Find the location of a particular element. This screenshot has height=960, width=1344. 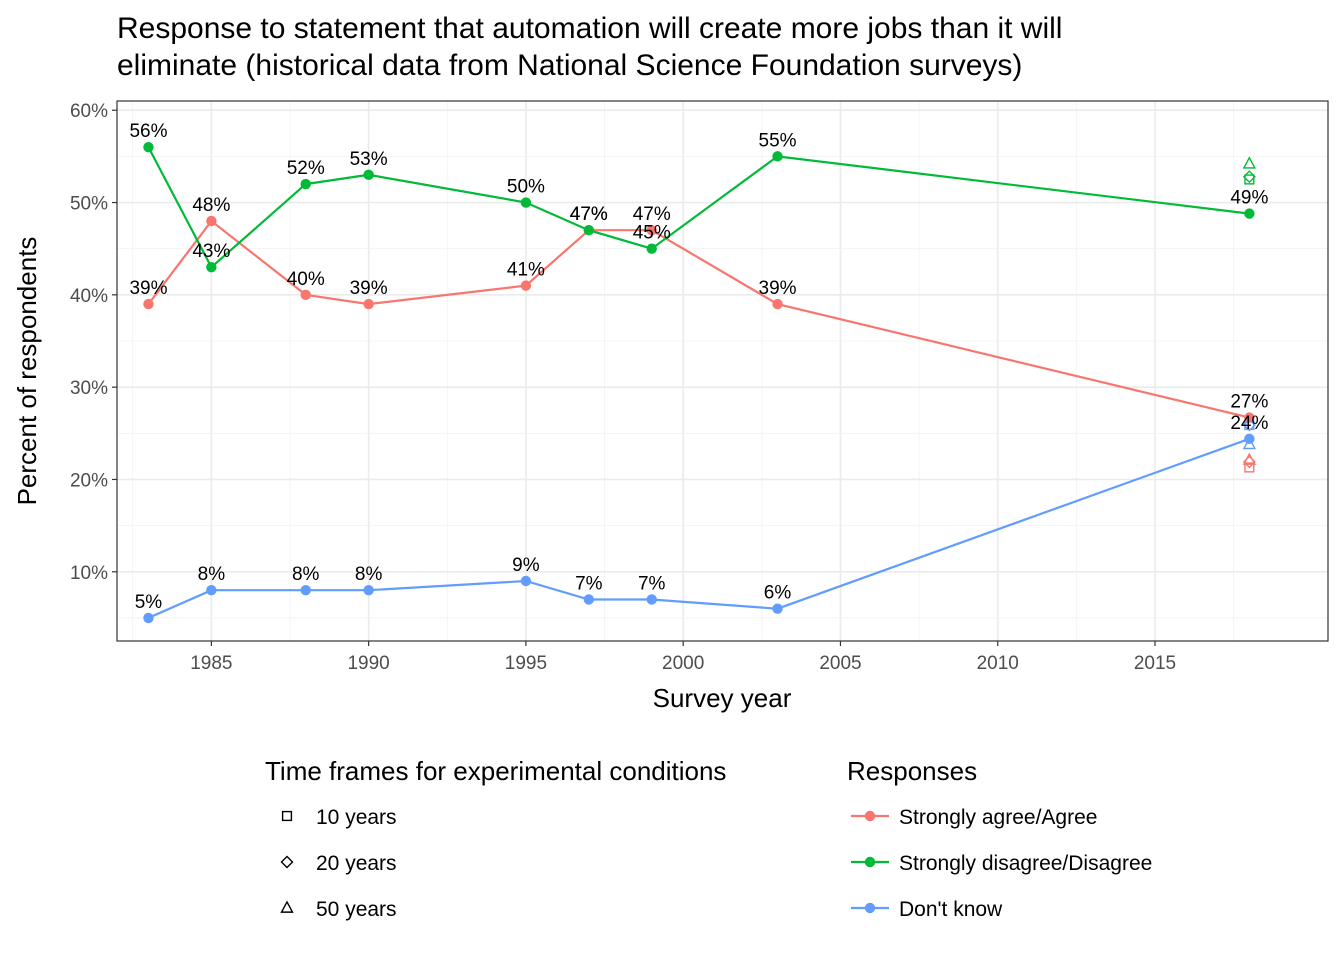

data-label: 45% is located at coordinates (652, 233).